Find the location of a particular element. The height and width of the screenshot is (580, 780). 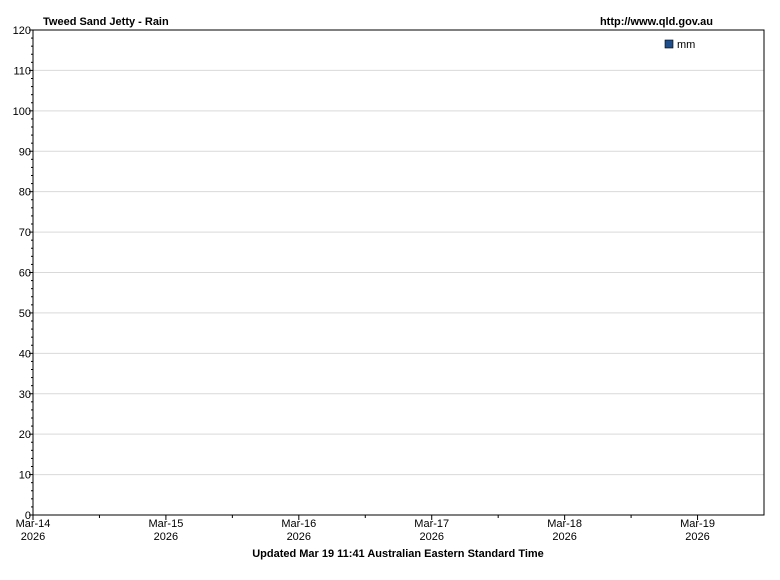

y-tick-label: 100 is located at coordinates (22, 112).